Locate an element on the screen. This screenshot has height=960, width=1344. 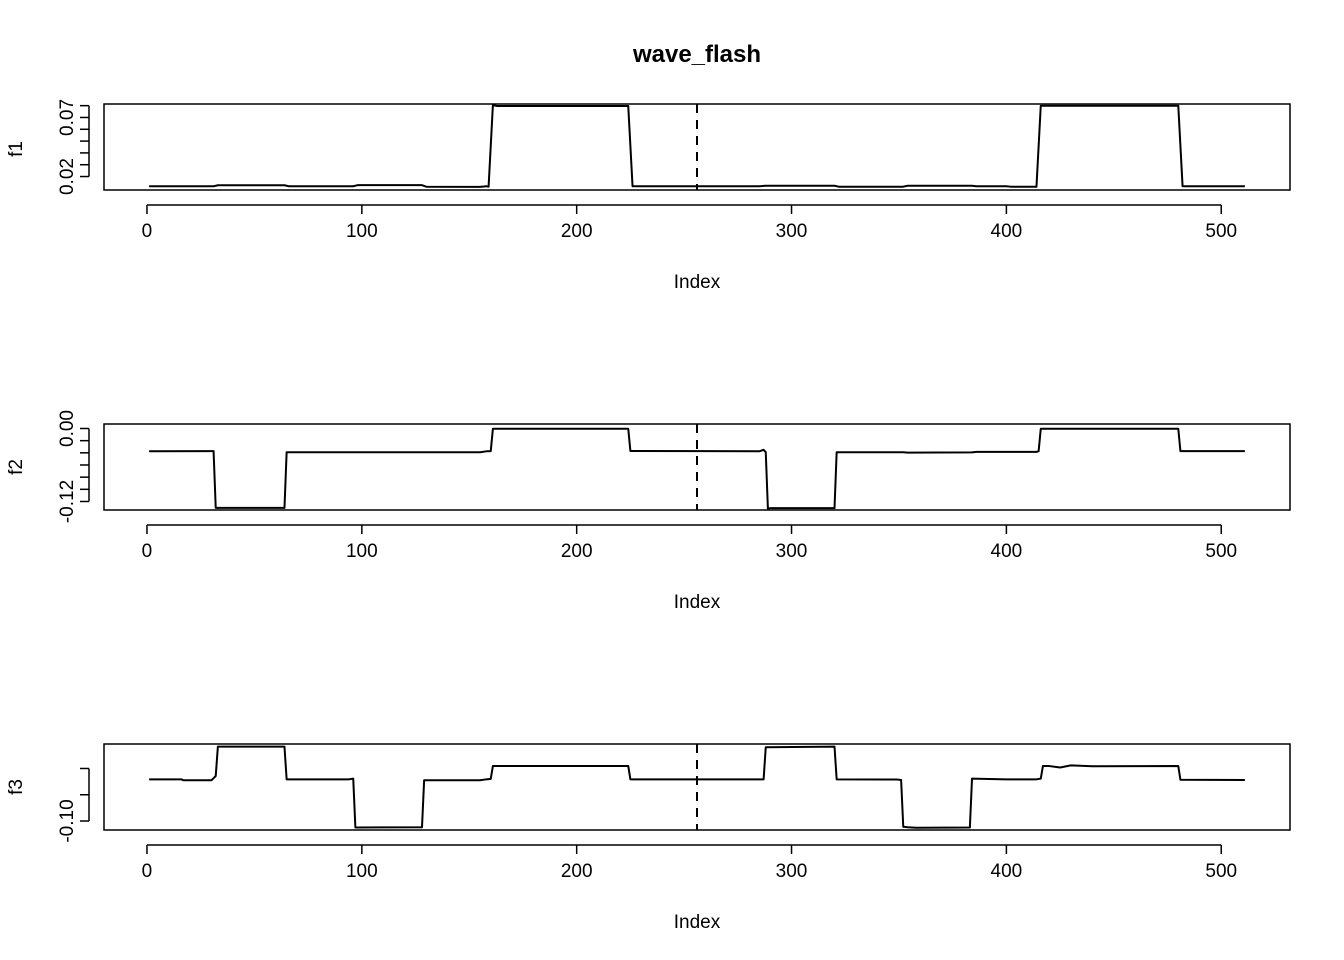
y-tick-label: 0.00 is located at coordinates (67, 428).